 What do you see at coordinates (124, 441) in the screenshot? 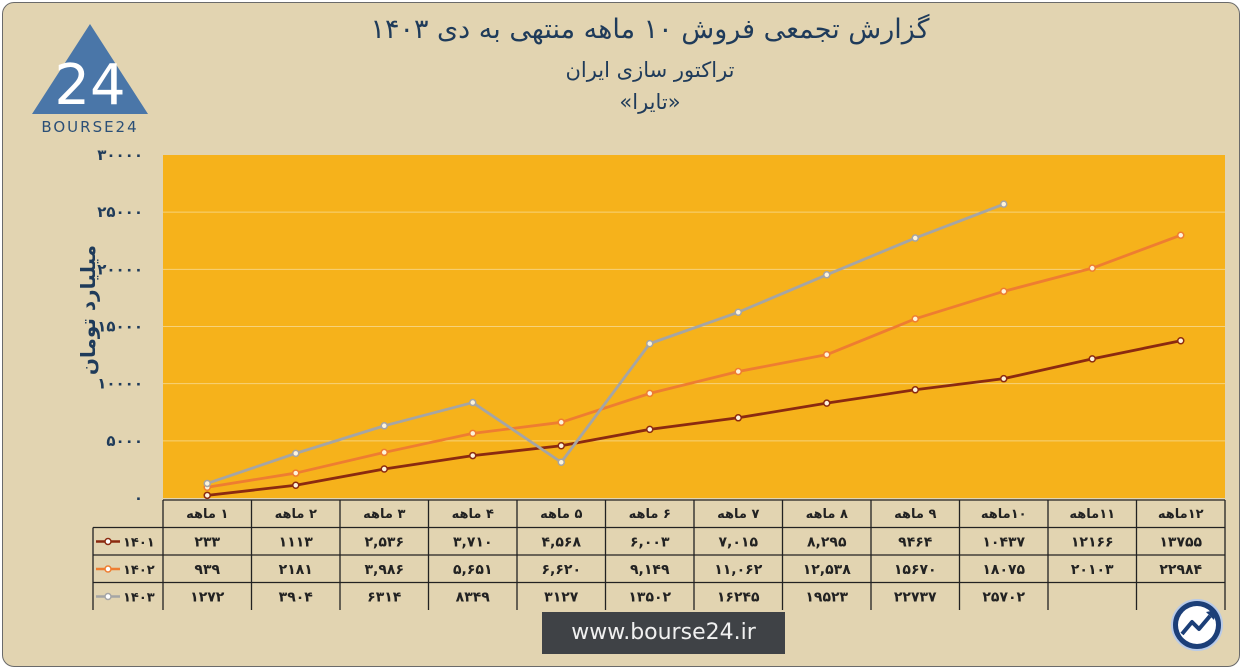
I see `y-tick-label: ۵۰۰۰` at bounding box center [124, 441].